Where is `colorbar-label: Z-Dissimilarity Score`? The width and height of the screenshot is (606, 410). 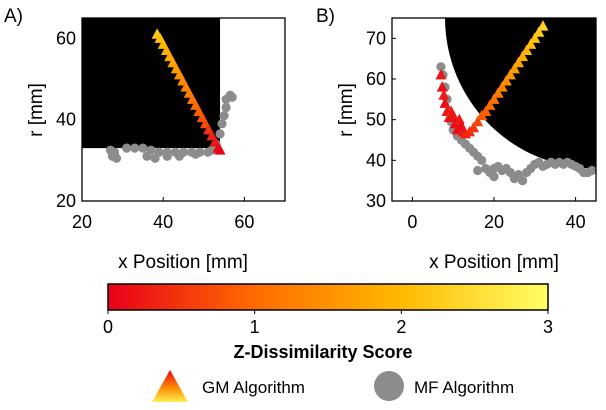 colorbar-label: Z-Dissimilarity Score is located at coordinates (322, 352).